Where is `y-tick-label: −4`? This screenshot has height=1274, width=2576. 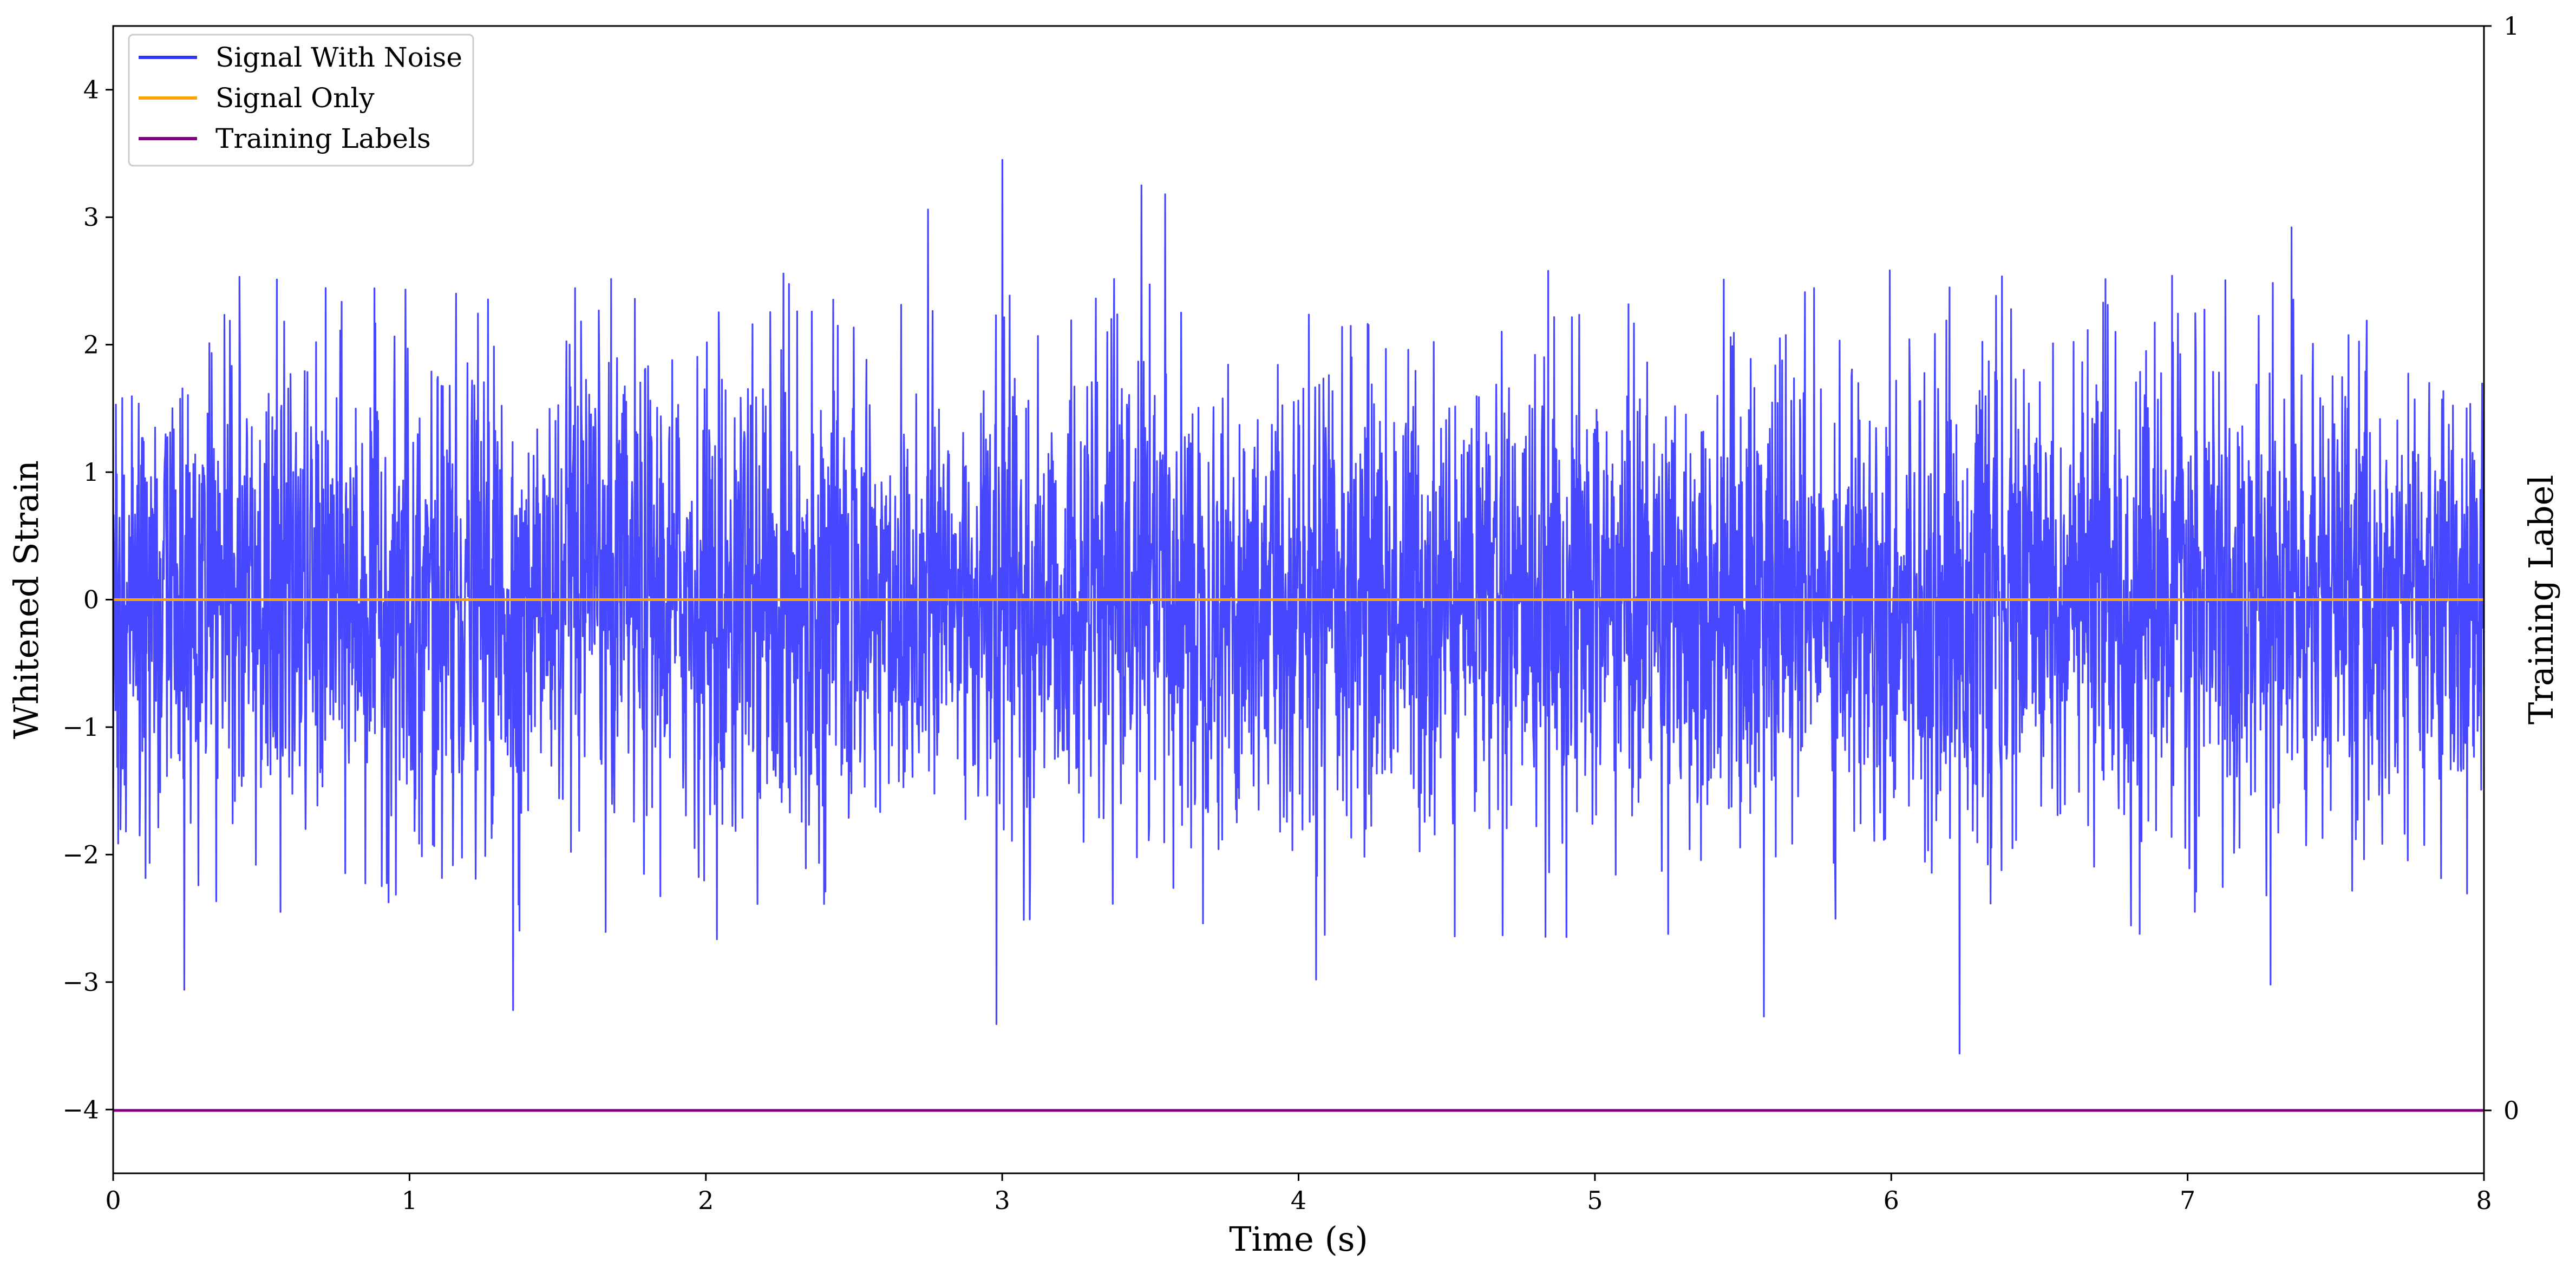 y-tick-label: −4 is located at coordinates (80, 1109).